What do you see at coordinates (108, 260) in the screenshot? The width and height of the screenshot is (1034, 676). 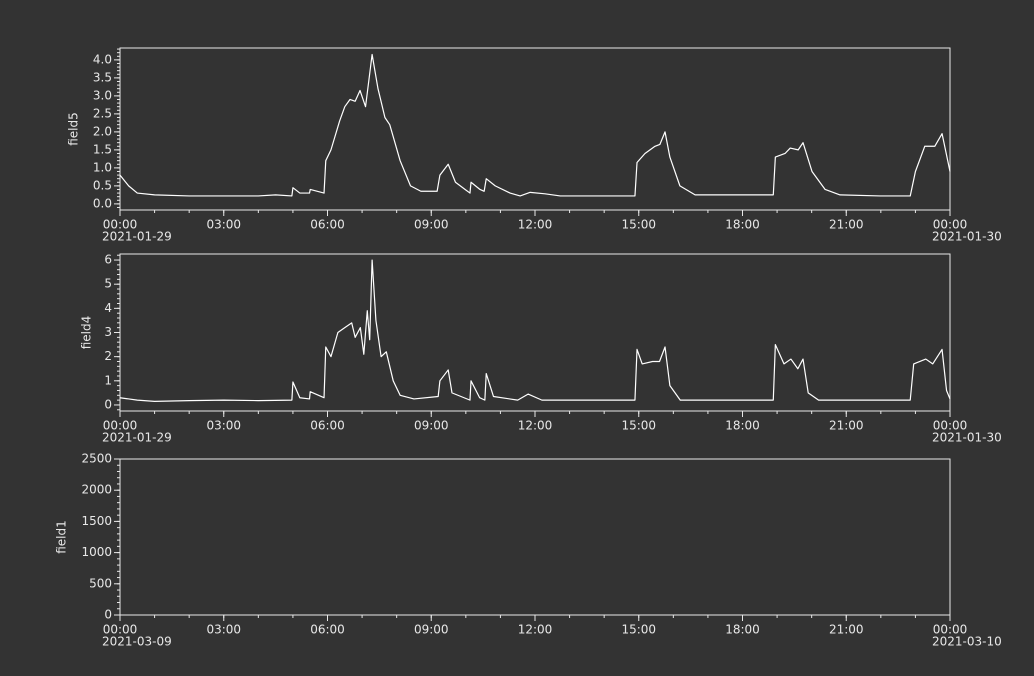 I see `y-tick-label: 6` at bounding box center [108, 260].